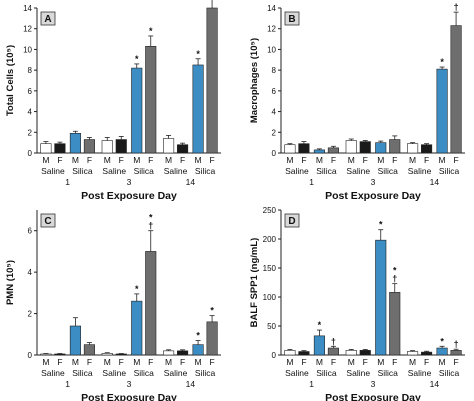 The height and width of the screenshot is (401, 474). What do you see at coordinates (270, 210) in the screenshot?
I see `y-tick-label: 250` at bounding box center [270, 210].